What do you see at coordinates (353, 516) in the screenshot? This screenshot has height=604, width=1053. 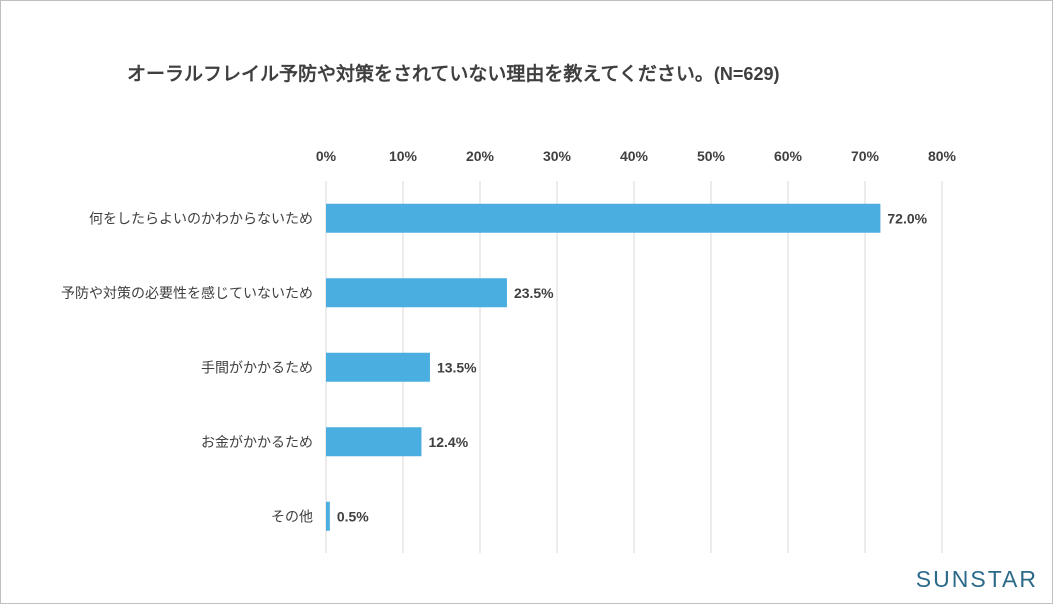 I see `data-label: 0.5%` at bounding box center [353, 516].